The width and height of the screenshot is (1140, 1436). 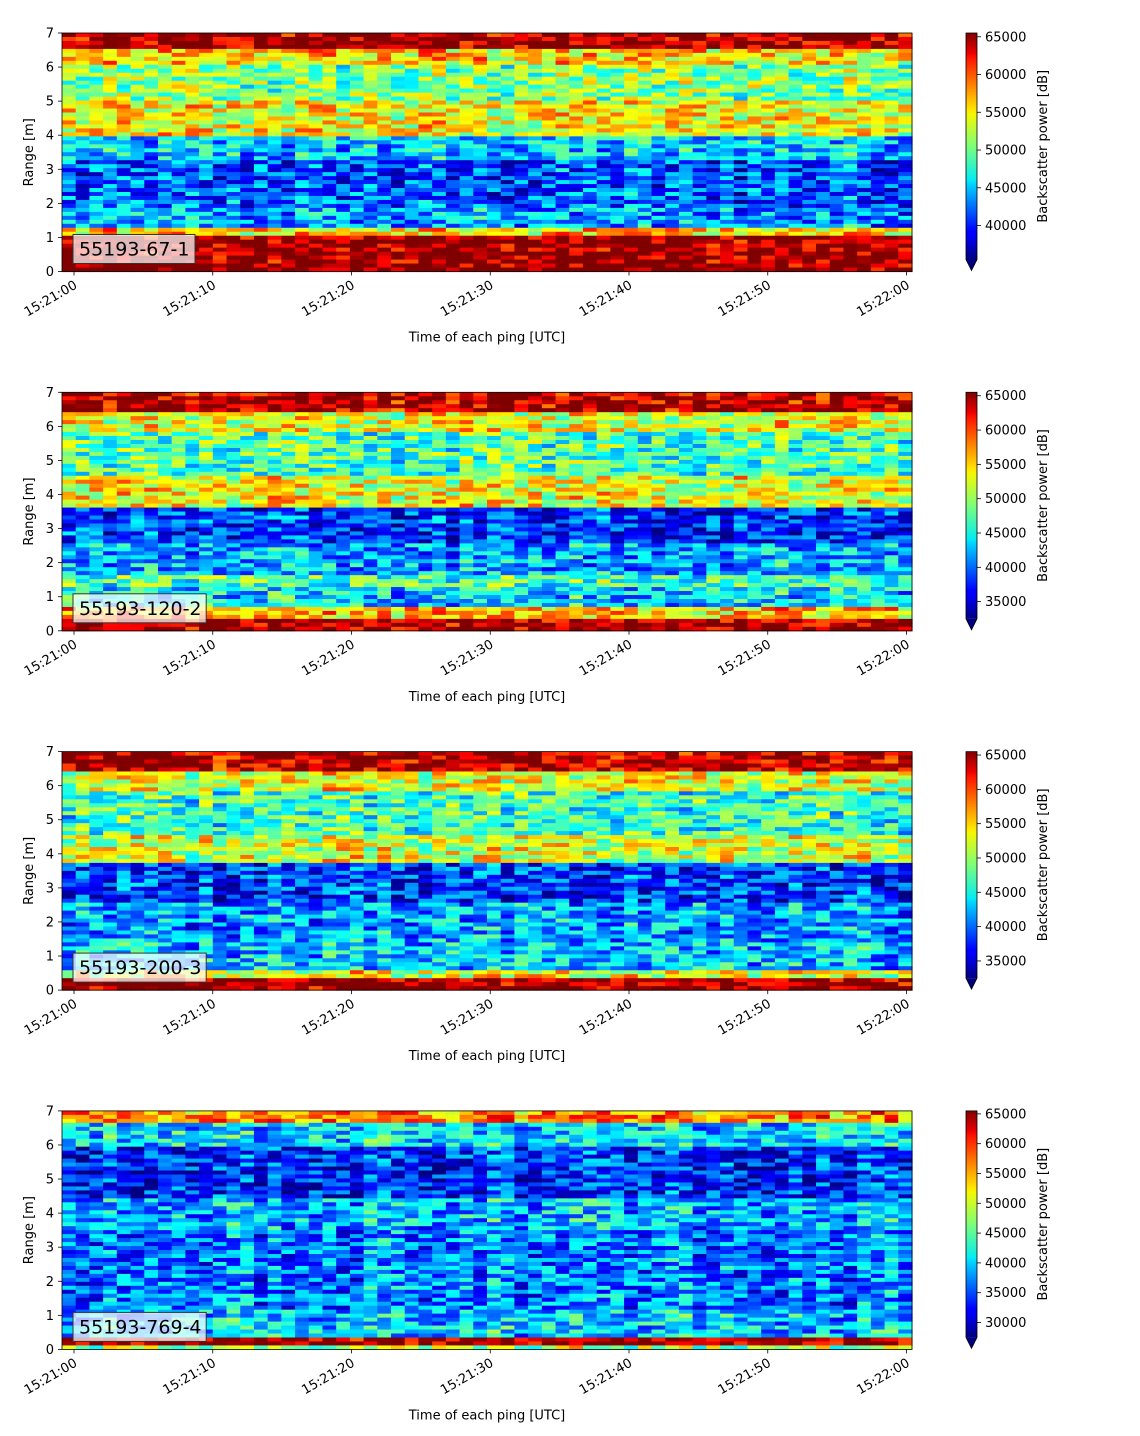 I want to click on sensor-id-text: 55193-120-2, so click(x=140, y=609).